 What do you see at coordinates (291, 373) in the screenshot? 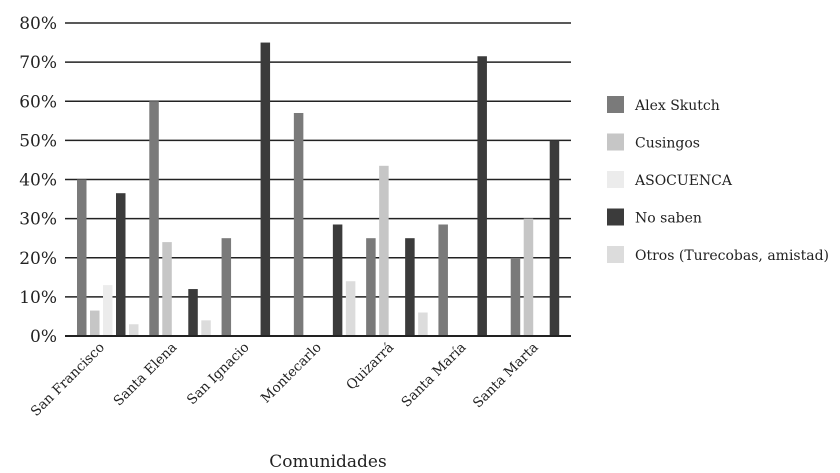
I see `x-category-label: Montecarlo` at bounding box center [291, 373].